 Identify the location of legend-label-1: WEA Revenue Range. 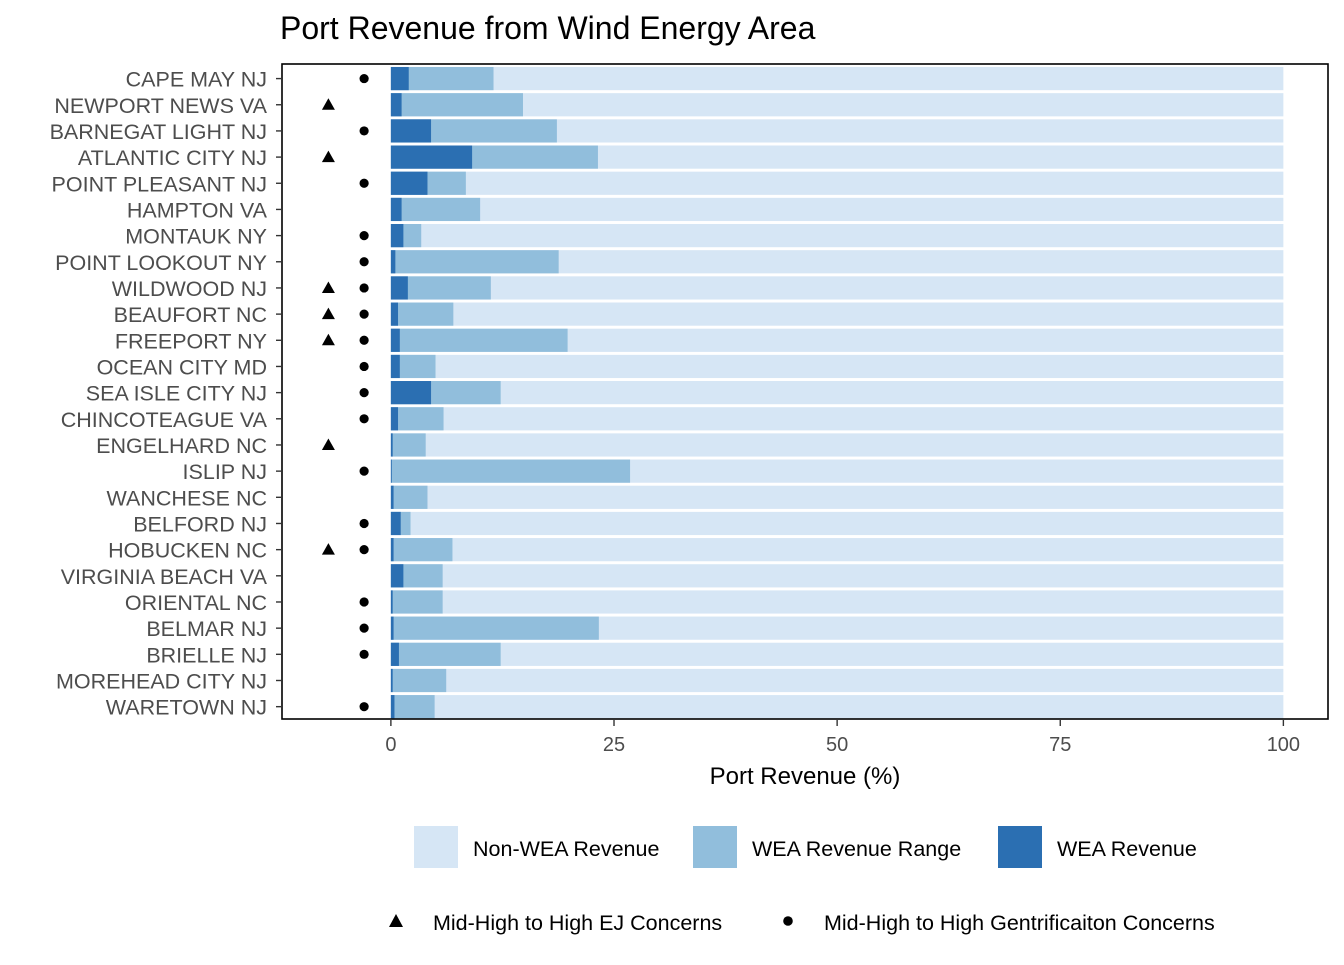
(856, 849).